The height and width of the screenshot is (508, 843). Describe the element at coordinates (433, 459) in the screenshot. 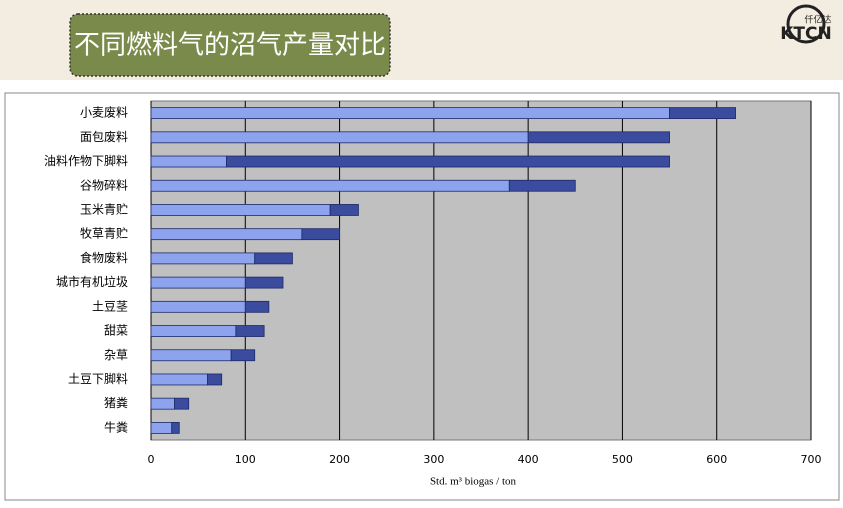

I see `x-tick-label: 300` at that location.